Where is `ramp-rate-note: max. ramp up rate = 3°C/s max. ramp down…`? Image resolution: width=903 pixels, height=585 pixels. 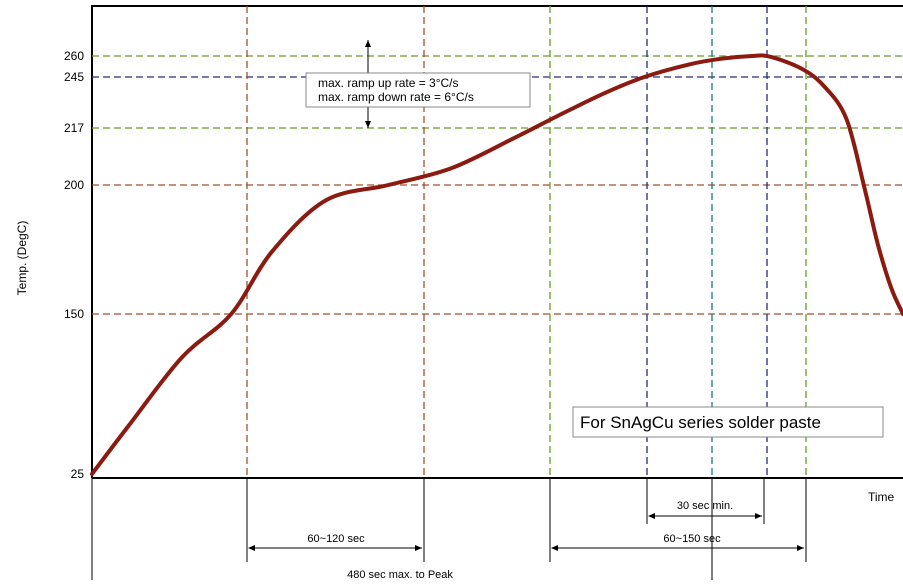 ramp-rate-note: max. ramp up rate = 3°C/s max. ramp down… is located at coordinates (418, 84).